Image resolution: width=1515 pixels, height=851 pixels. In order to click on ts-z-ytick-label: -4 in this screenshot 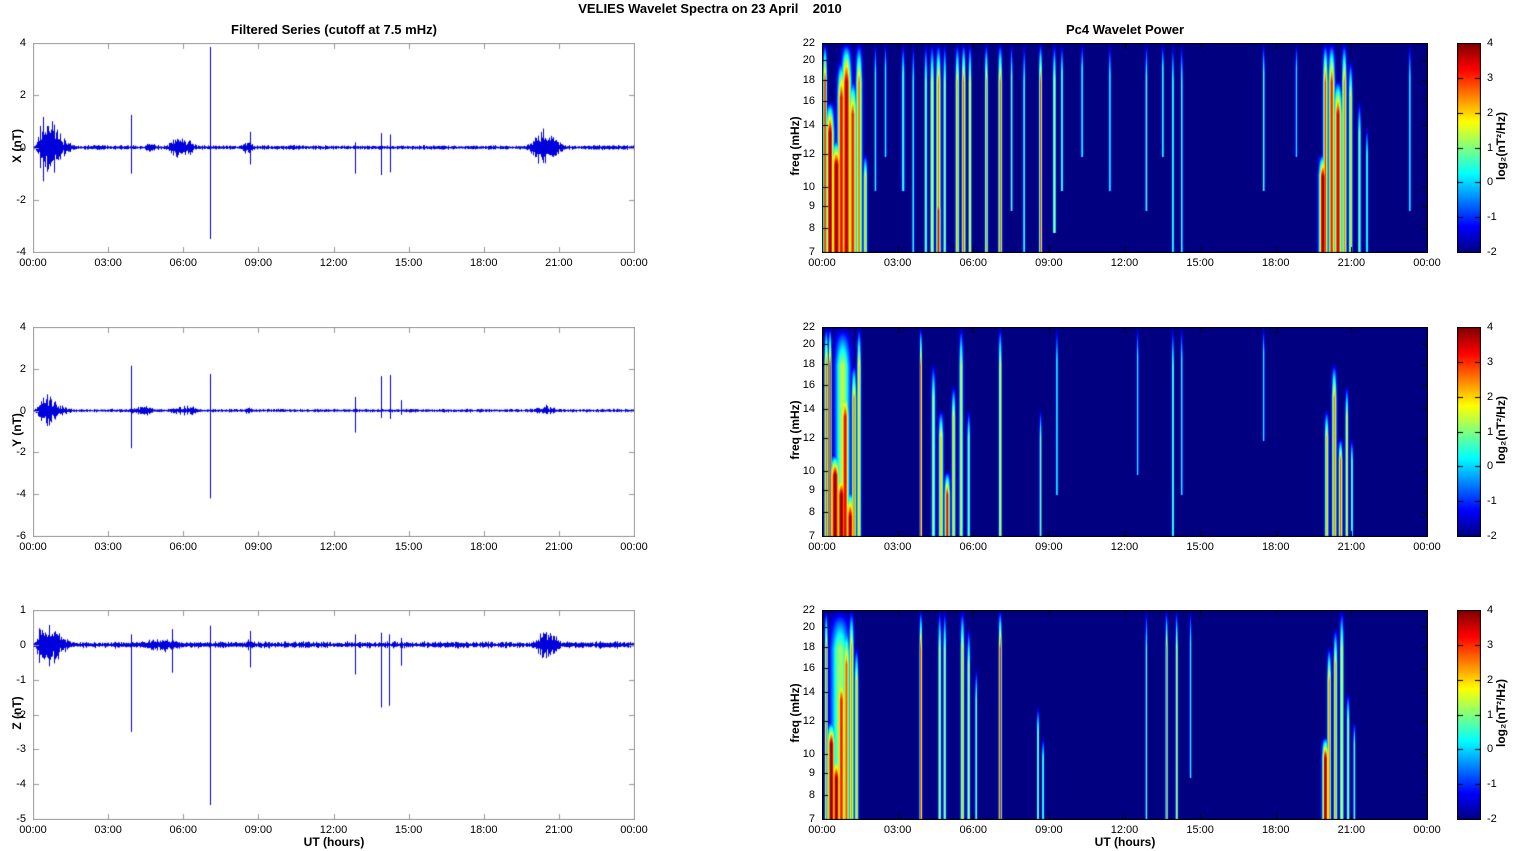, I will do `click(21, 784)`.